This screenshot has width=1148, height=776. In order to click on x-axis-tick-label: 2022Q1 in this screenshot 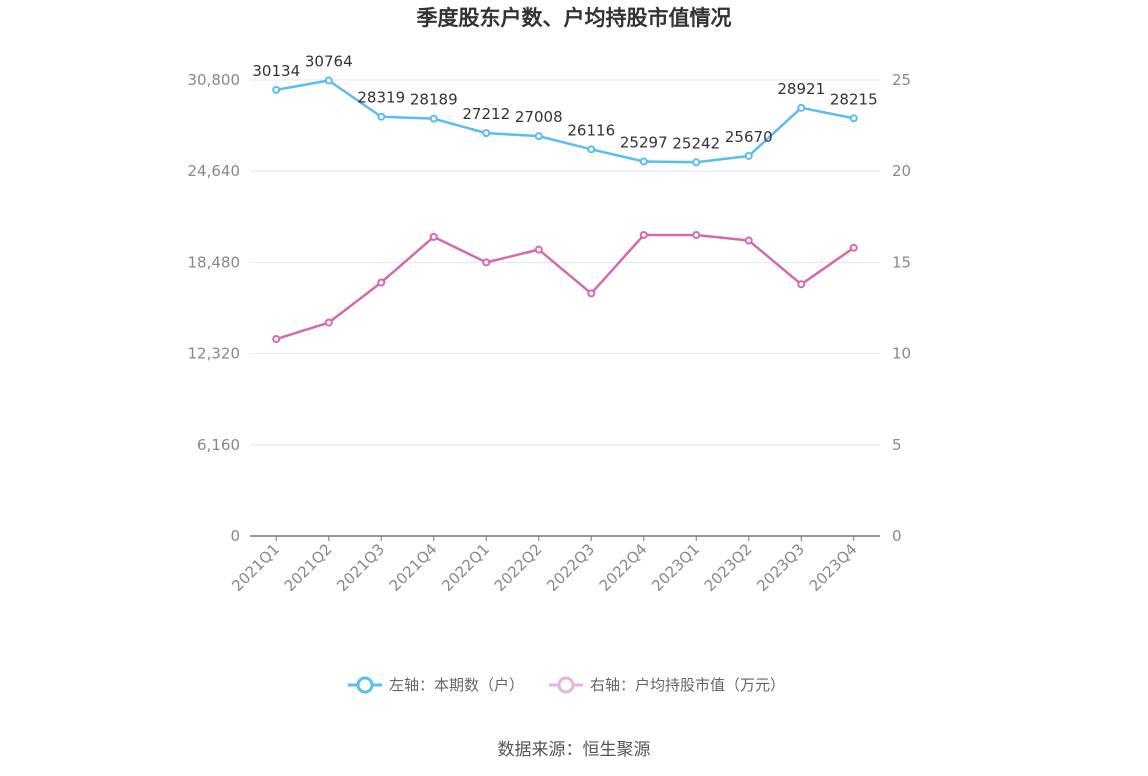, I will do `click(465, 567)`.